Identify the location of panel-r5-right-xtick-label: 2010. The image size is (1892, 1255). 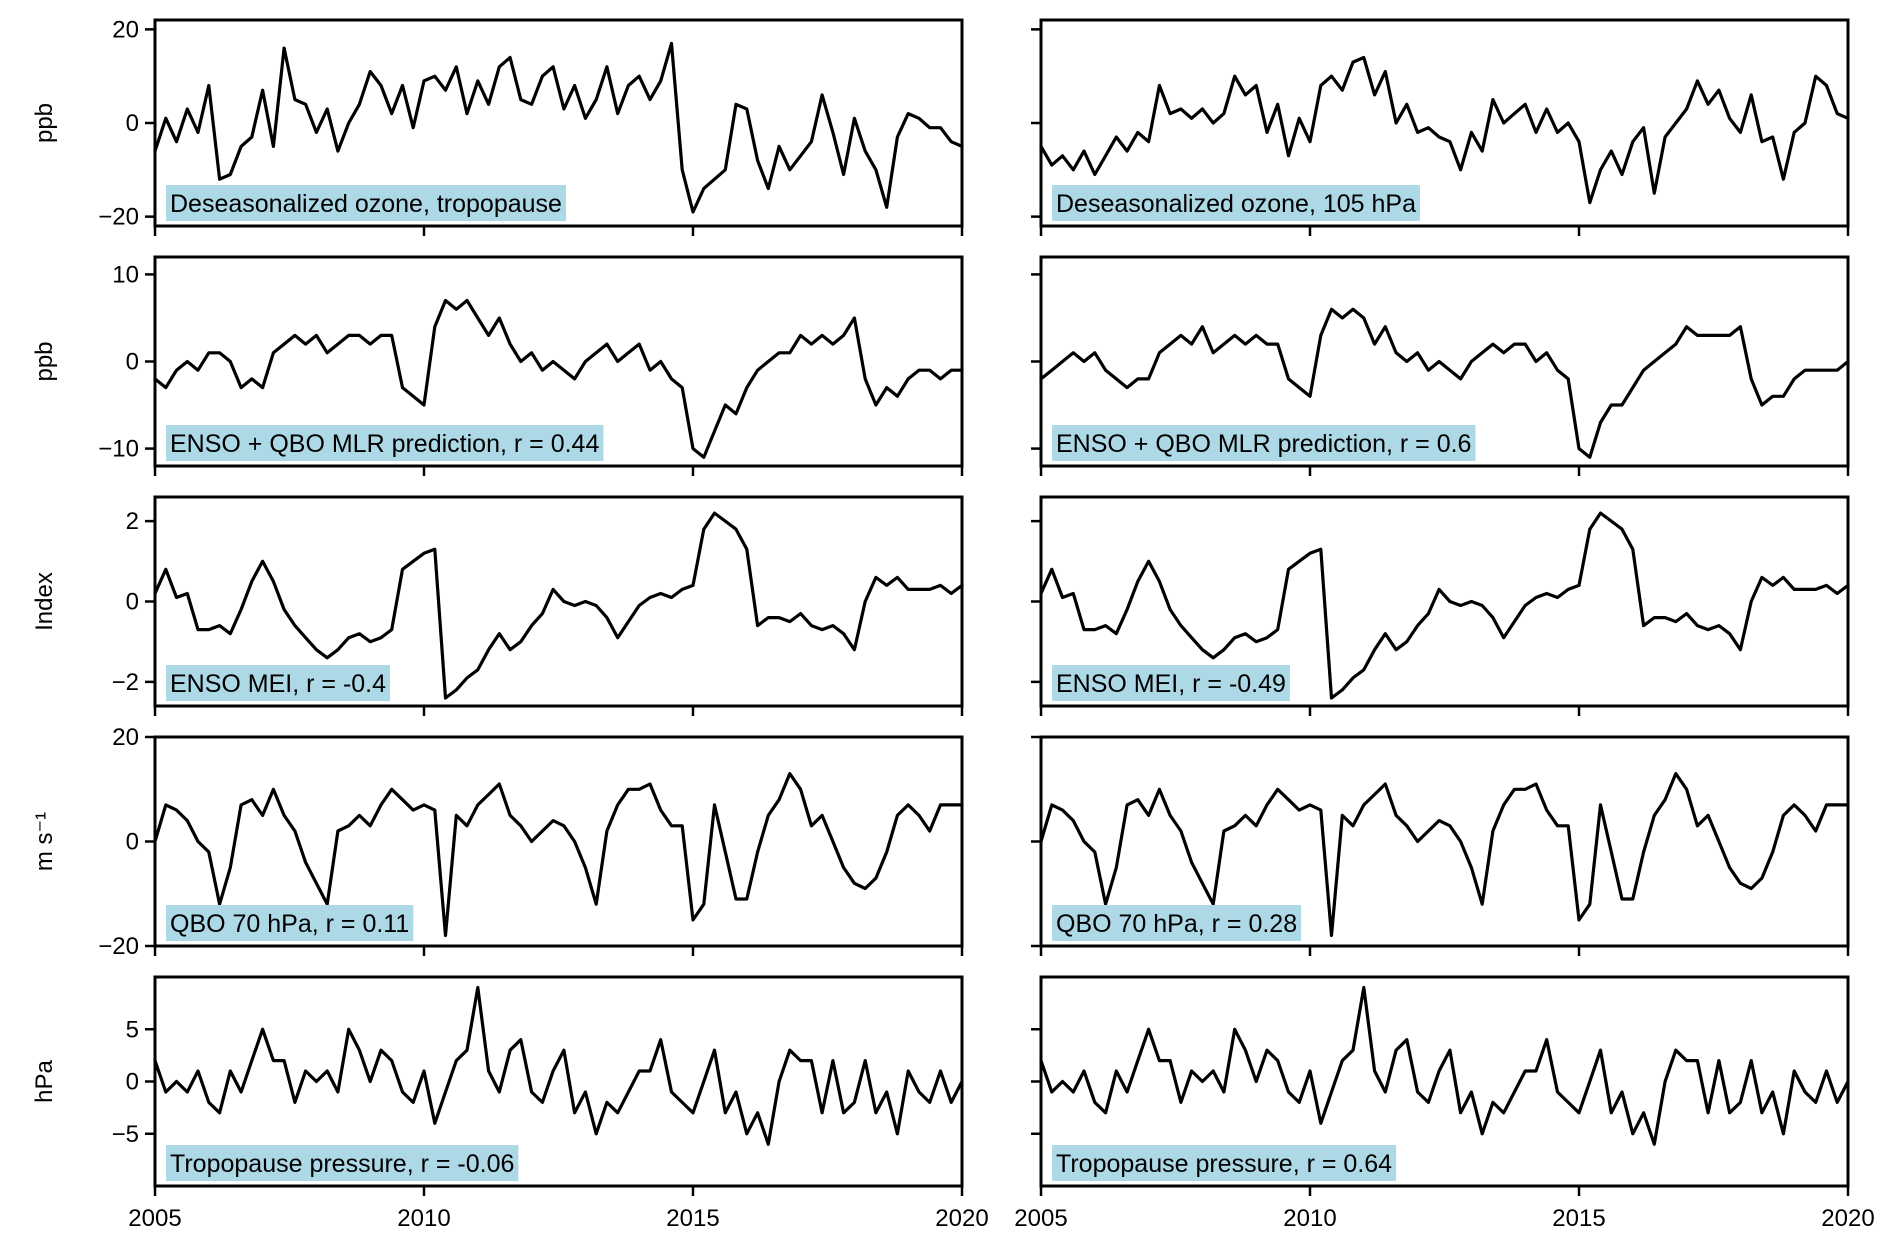
(1309, 1218).